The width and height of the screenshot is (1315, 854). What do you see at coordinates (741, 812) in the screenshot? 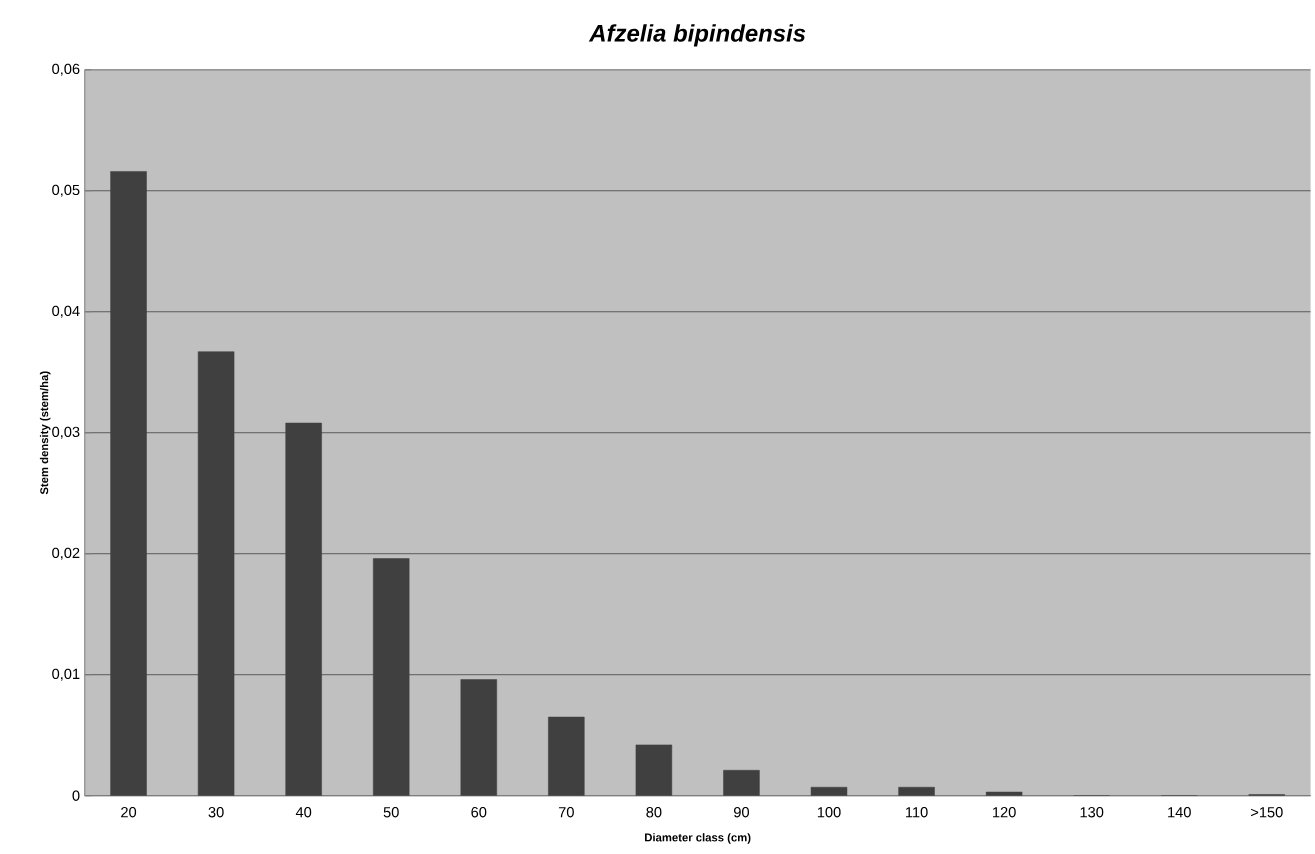
I see `x-tick-label: 90` at bounding box center [741, 812].